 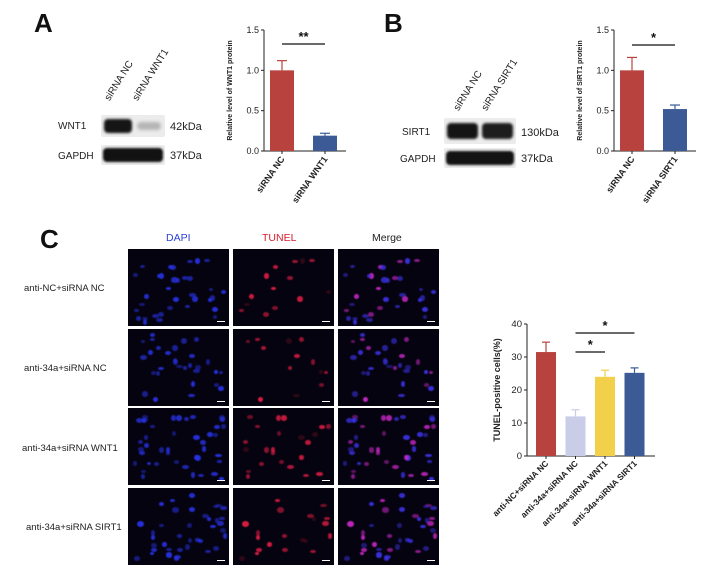 What do you see at coordinates (388, 526) in the screenshot?
I see `microscopy-image` at bounding box center [388, 526].